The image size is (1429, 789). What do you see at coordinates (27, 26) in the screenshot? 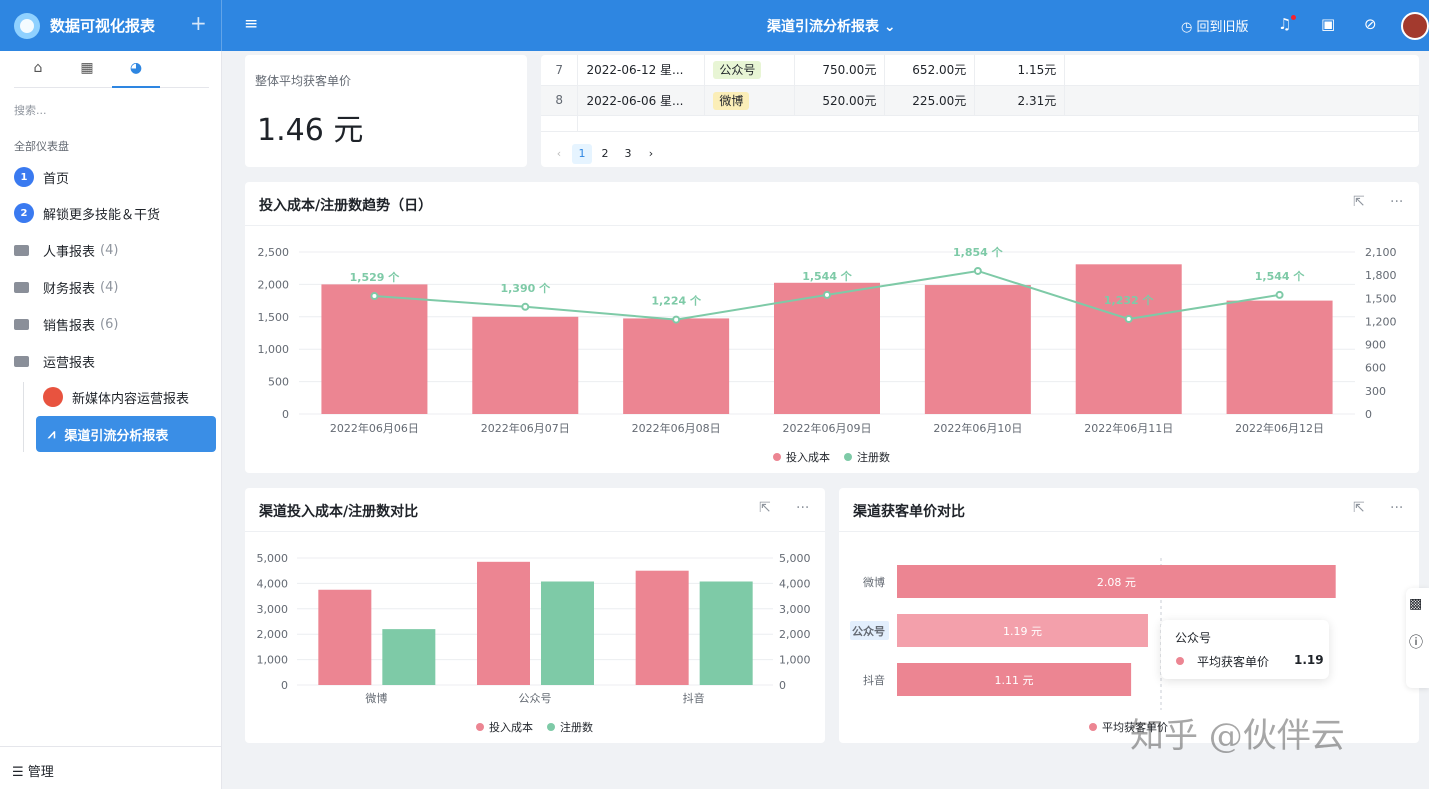
I see `app-logo` at bounding box center [27, 26].